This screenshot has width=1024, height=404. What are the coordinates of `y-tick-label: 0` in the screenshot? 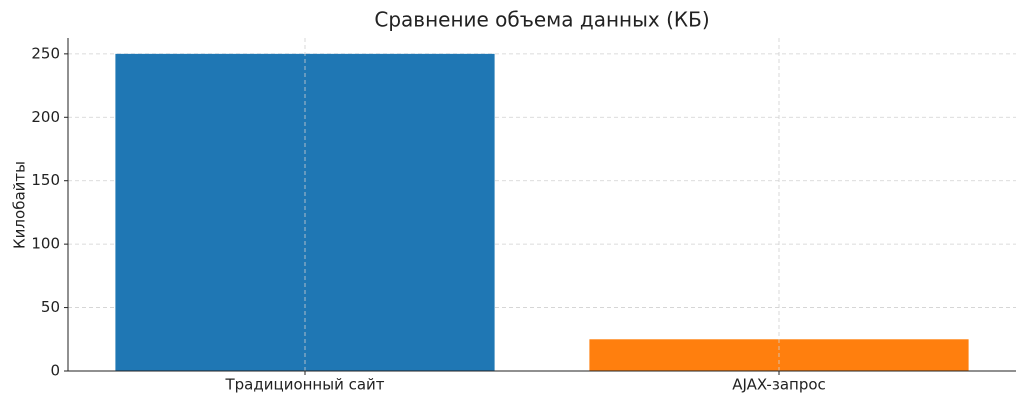 It's located at (55, 371).